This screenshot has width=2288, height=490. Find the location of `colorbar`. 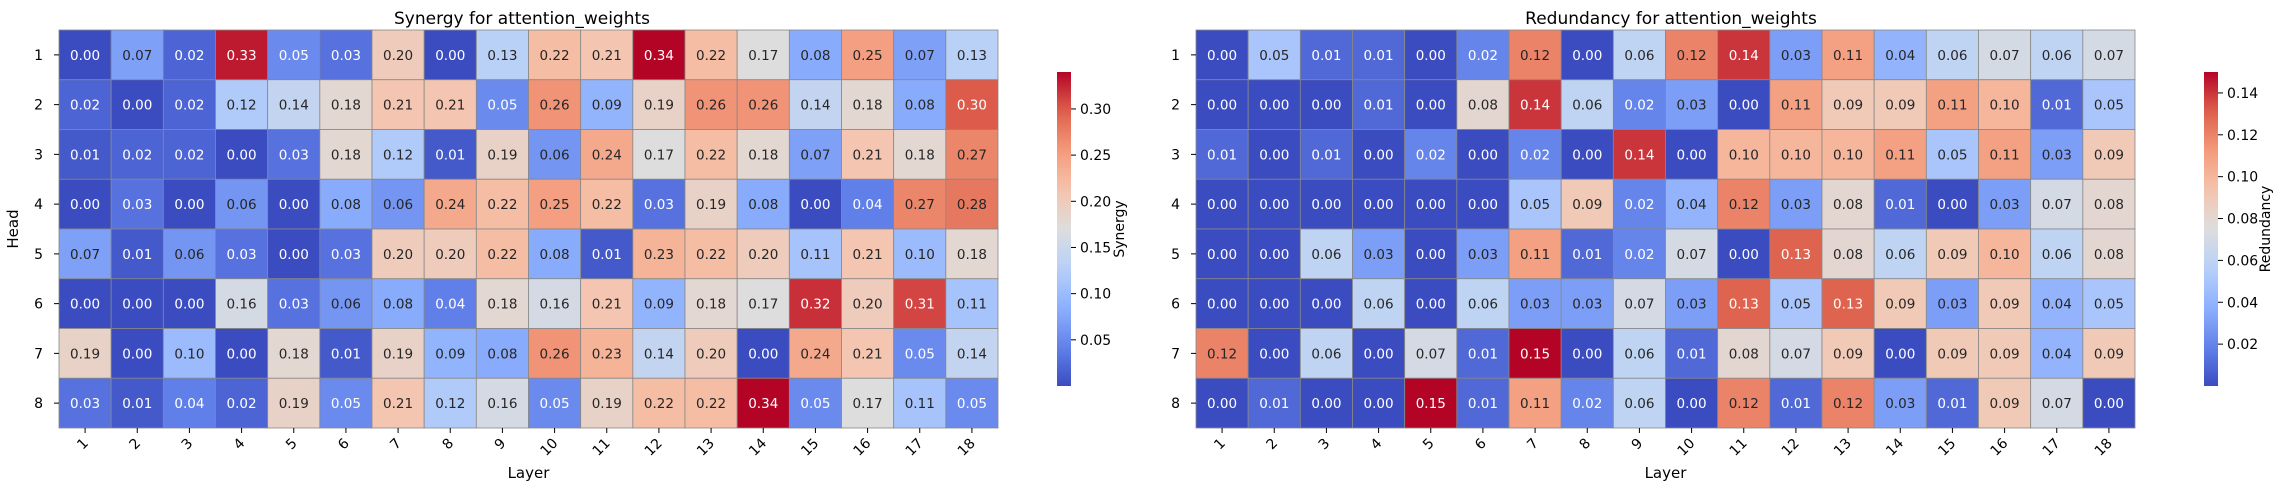

colorbar is located at coordinates (1064, 229).